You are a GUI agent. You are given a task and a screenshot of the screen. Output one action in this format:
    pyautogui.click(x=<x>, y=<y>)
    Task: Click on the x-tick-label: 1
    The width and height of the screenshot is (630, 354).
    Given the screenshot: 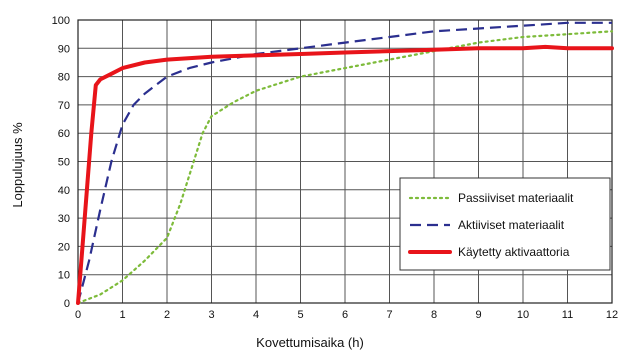 What is the action you would take?
    pyautogui.click(x=122, y=315)
    